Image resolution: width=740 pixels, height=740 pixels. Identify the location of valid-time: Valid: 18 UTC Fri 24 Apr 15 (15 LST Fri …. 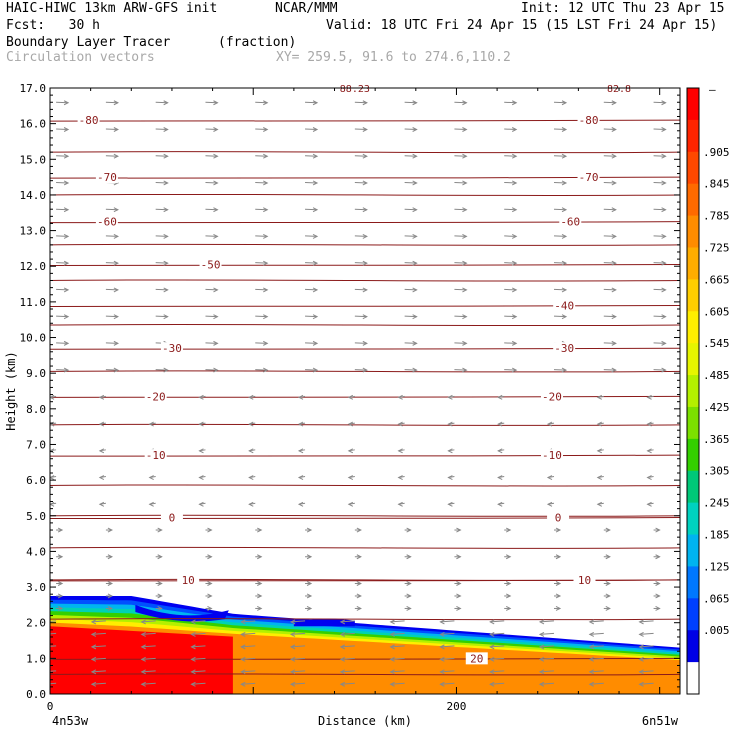
(522, 25).